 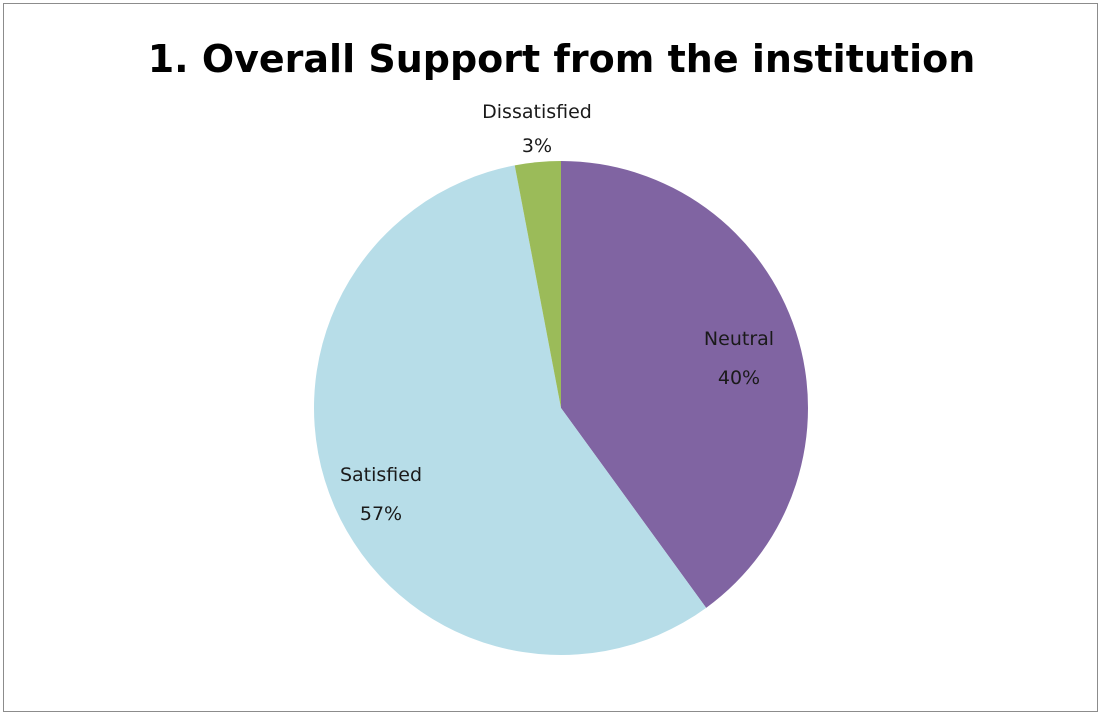 What do you see at coordinates (739, 378) in the screenshot?
I see `slice-percent-neutral: 40%` at bounding box center [739, 378].